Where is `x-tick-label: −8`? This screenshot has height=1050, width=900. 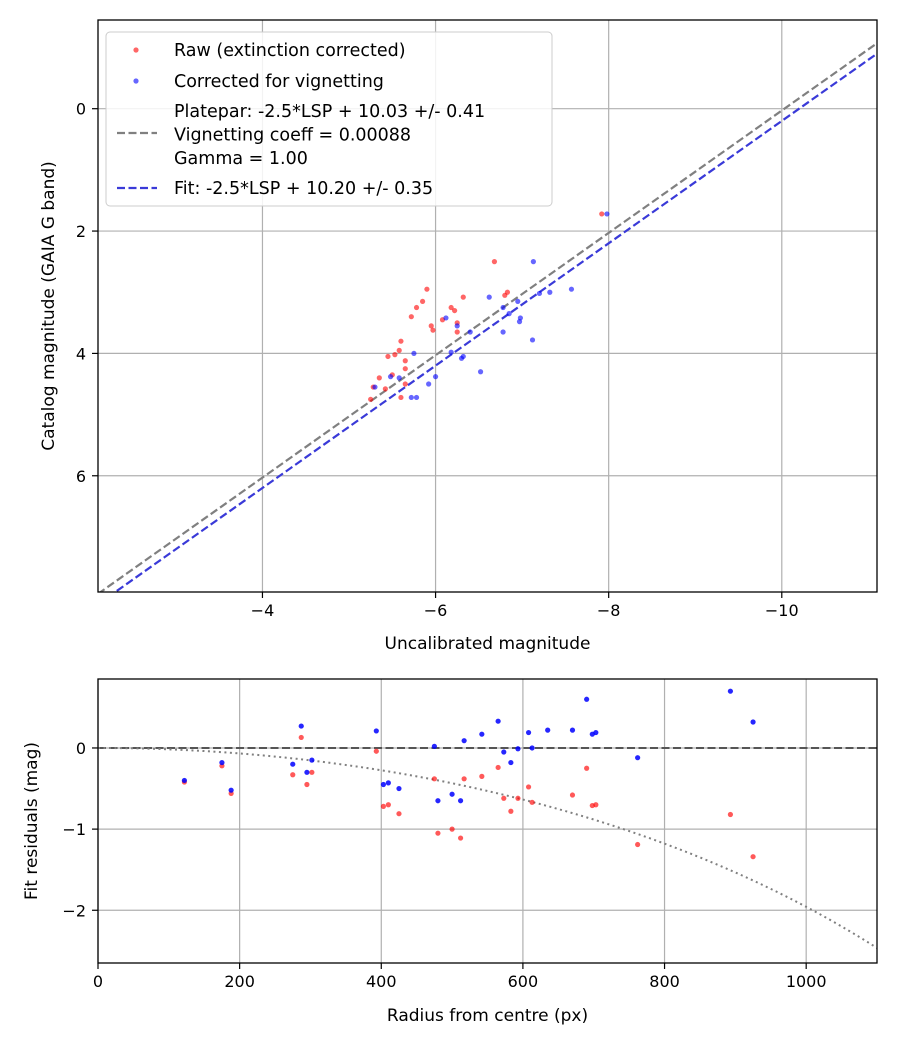
x-tick-label: −8 is located at coordinates (609, 610).